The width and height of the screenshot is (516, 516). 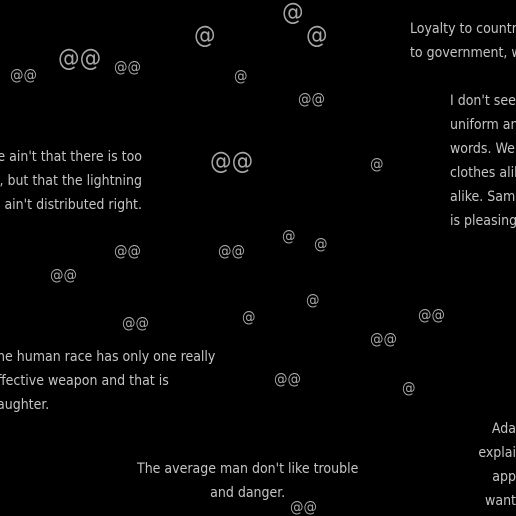 What do you see at coordinates (483, 173) in the screenshot?
I see `quote-line: clothes alik` at bounding box center [483, 173].